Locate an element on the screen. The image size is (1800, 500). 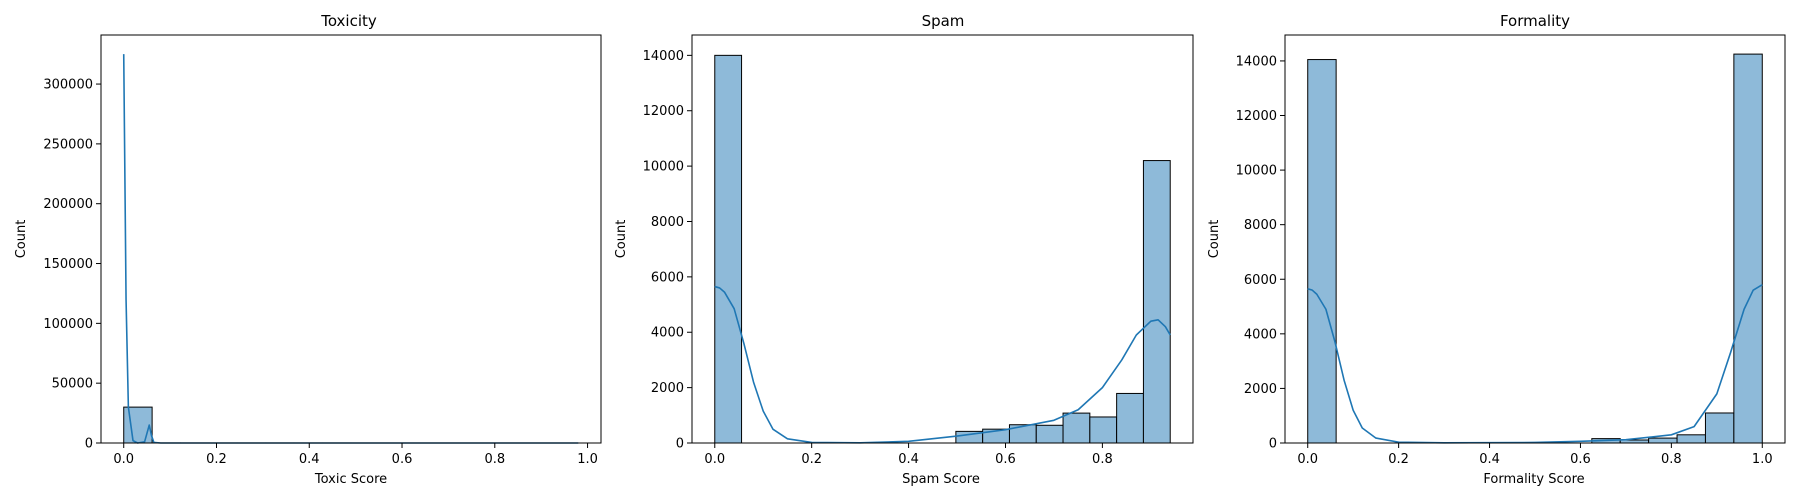
panel-title: Formality is located at coordinates (1535, 21).